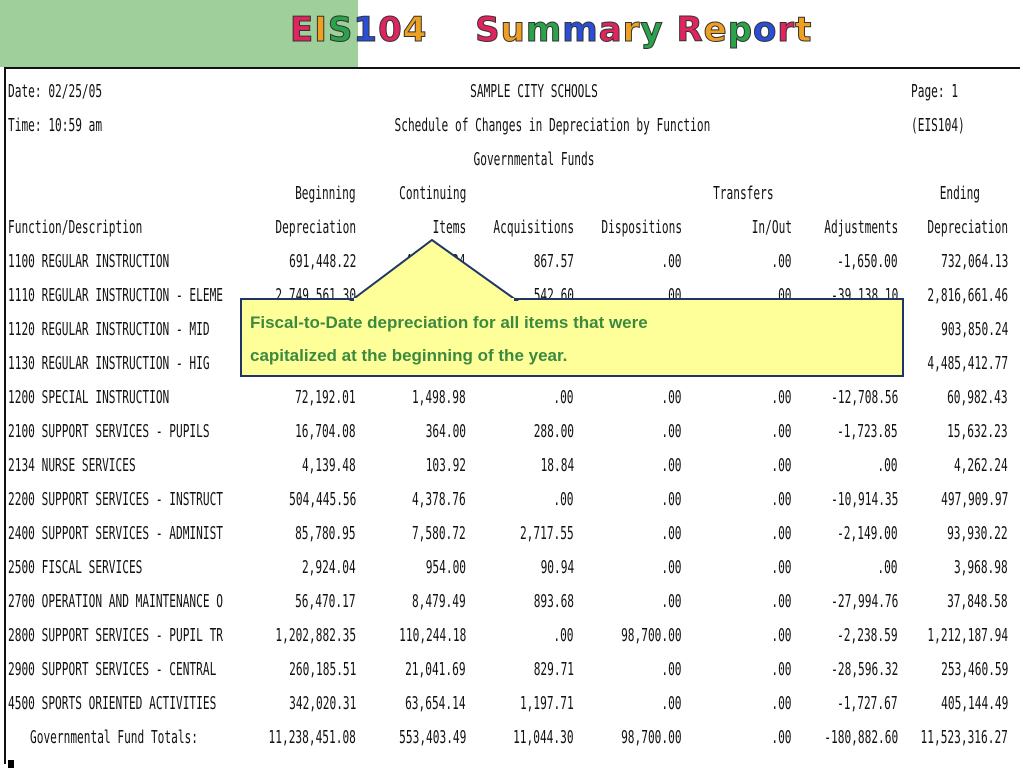  I want to click on cell-beginning: 342,020.31, so click(322, 703).